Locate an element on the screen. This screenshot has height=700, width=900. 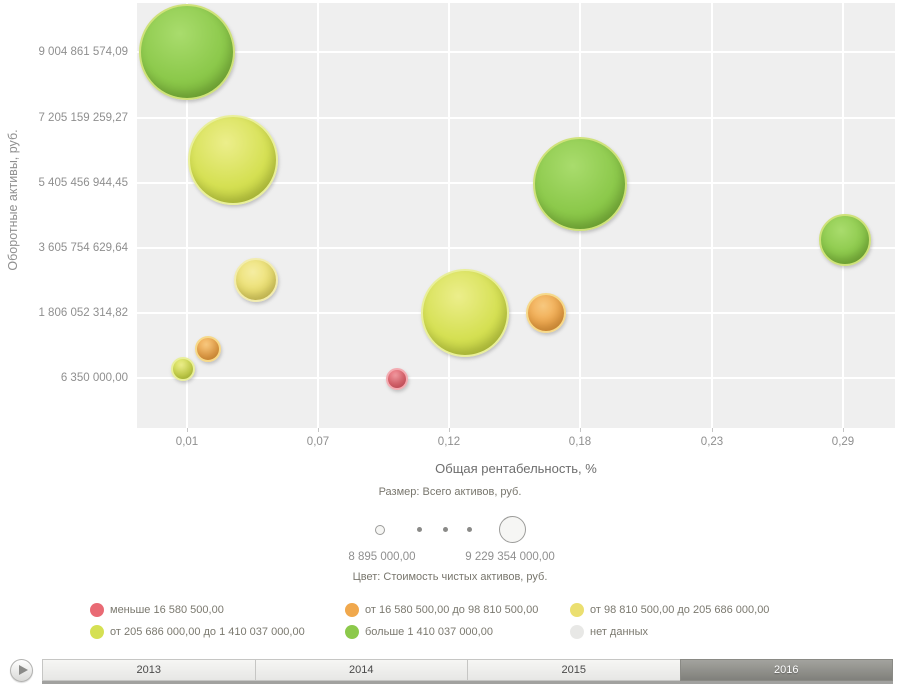
legend-label: больше 1 410 037 000,00 is located at coordinates (429, 632).